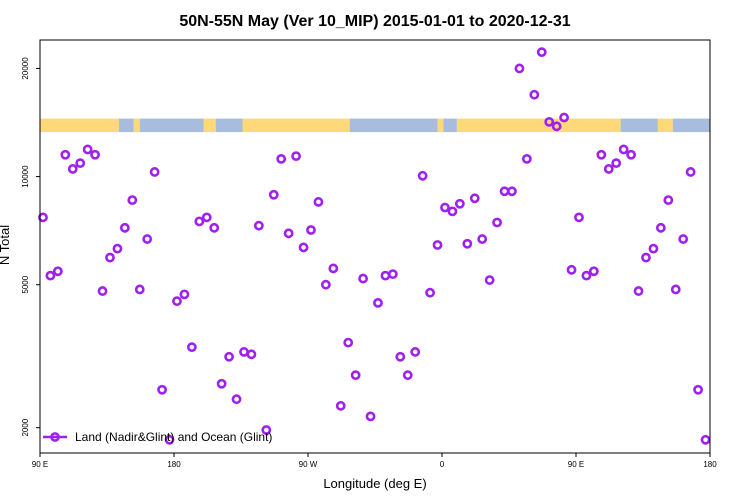 This screenshot has width=750, height=500. I want to click on y-tick-label-3: 20000, so click(25, 68).